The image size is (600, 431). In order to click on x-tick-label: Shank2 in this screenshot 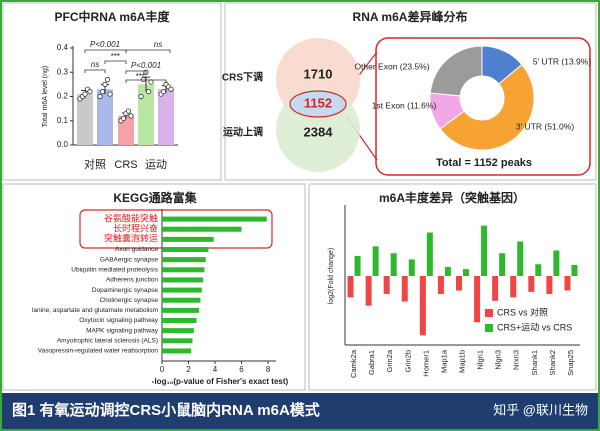, I will do `click(552, 362)`.